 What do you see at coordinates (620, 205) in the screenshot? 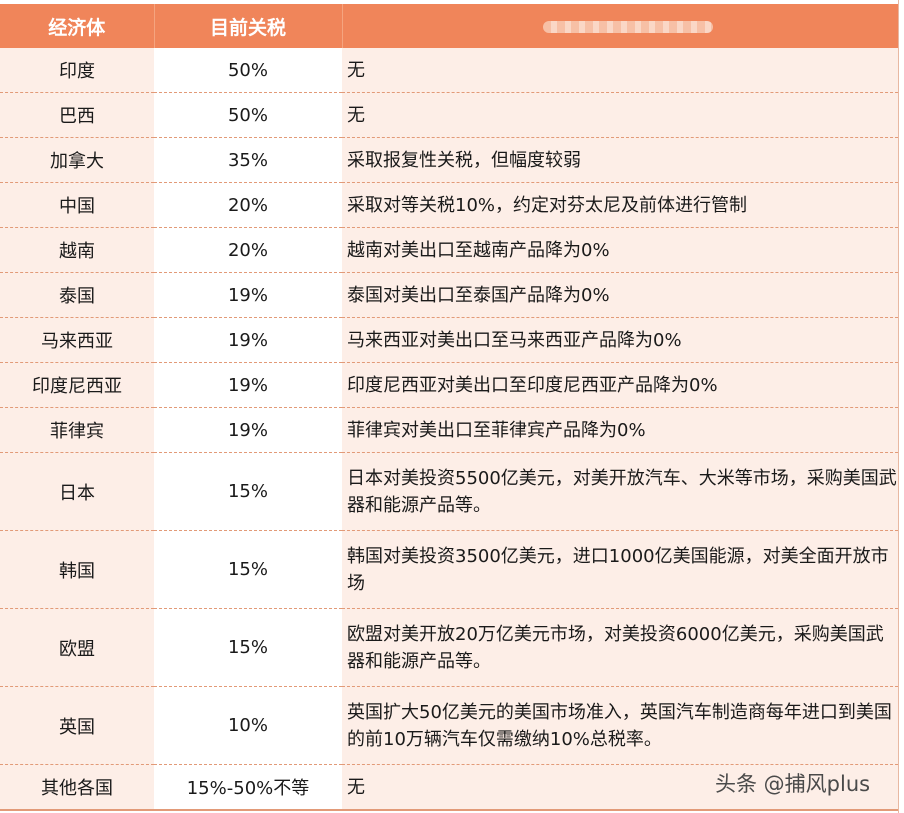
I see `note-cell: 采取对等关税10%，约定对芬太尼及前体进行管制` at bounding box center [620, 205].